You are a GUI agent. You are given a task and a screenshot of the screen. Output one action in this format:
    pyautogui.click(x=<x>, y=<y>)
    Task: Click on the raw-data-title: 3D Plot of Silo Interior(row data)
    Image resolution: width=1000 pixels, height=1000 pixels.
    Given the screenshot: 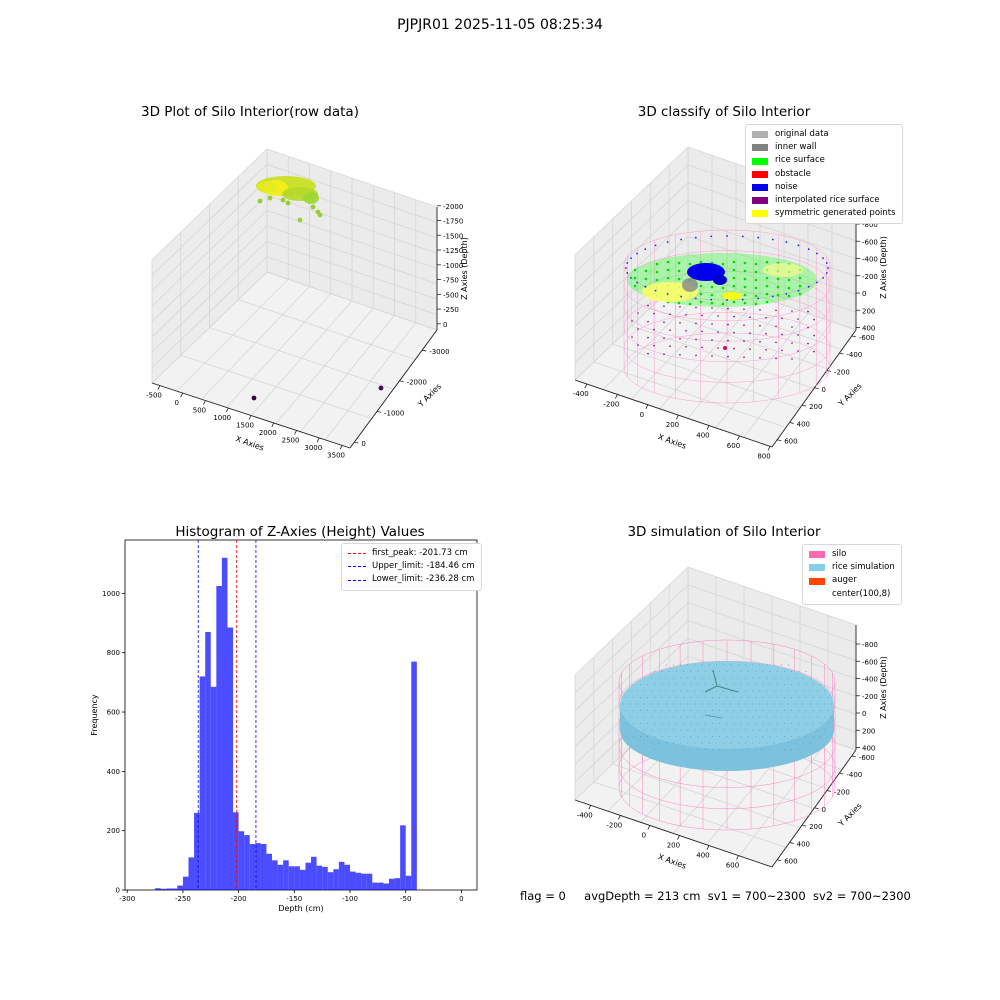 What is the action you would take?
    pyautogui.click(x=250, y=112)
    